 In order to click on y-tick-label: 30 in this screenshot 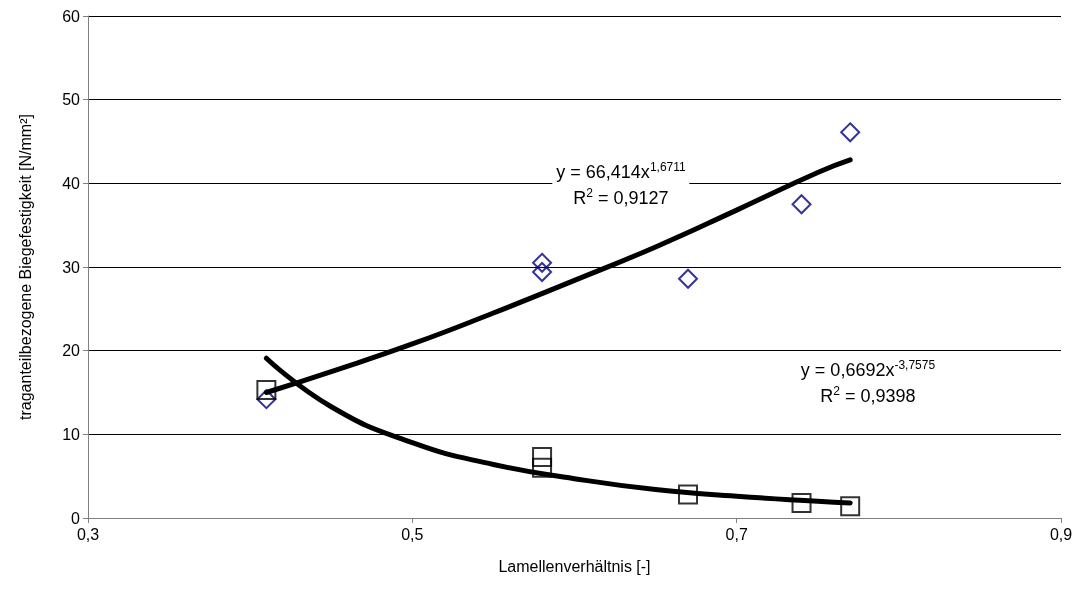, I will do `click(71, 267)`.